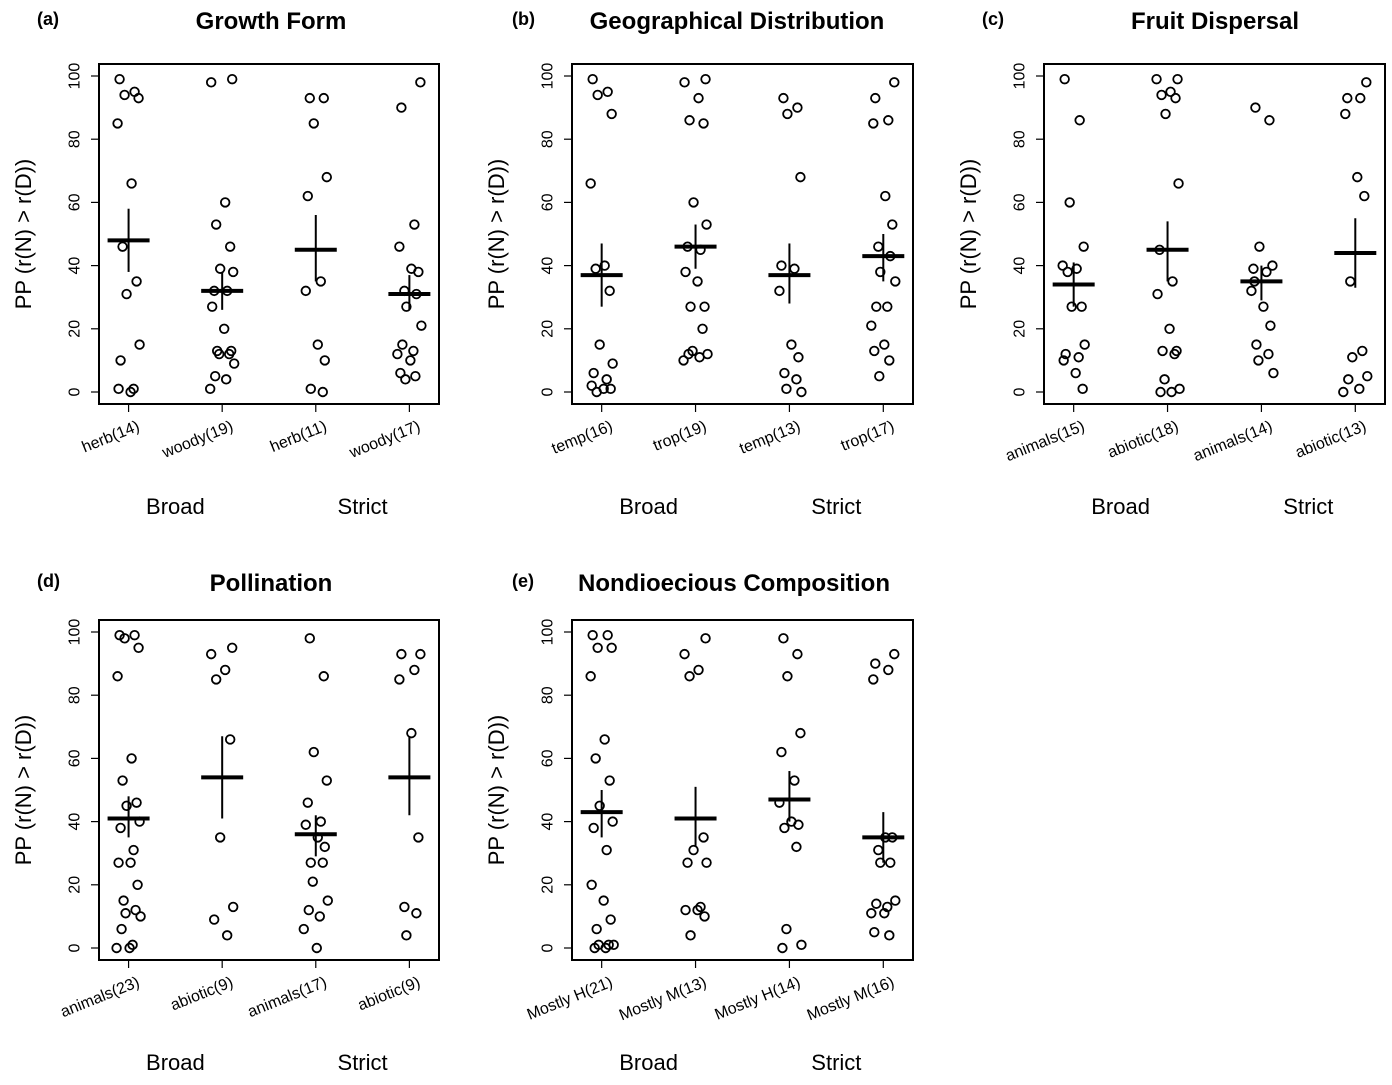 Image resolution: width=1392 pixels, height=1085 pixels. I want to click on x-category-label: temp(16), so click(582, 438).